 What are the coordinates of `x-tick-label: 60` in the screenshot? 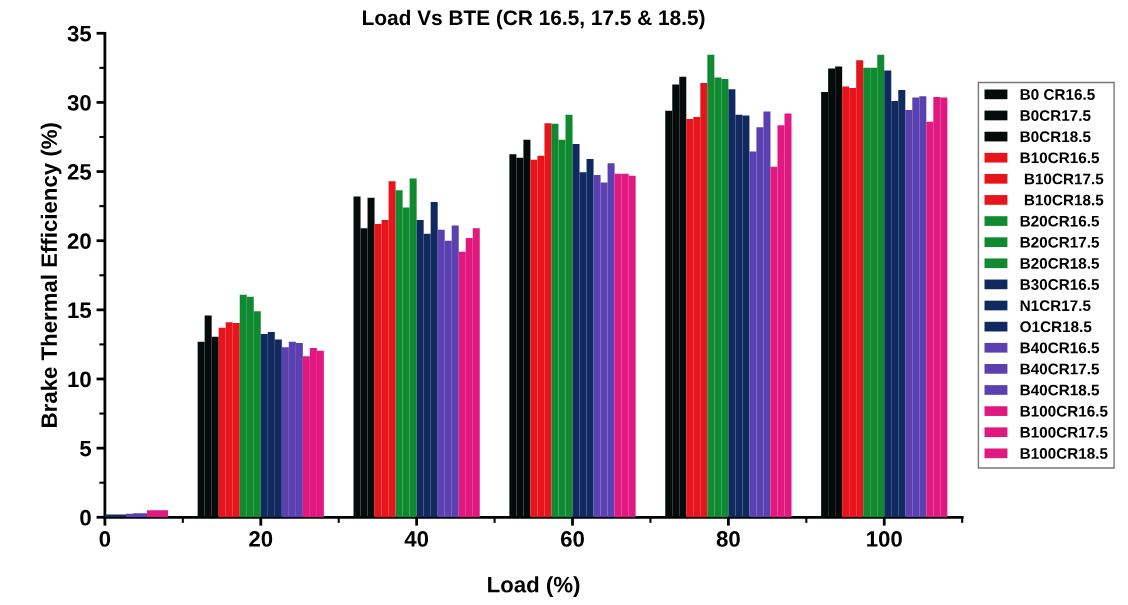 It's located at (572, 539).